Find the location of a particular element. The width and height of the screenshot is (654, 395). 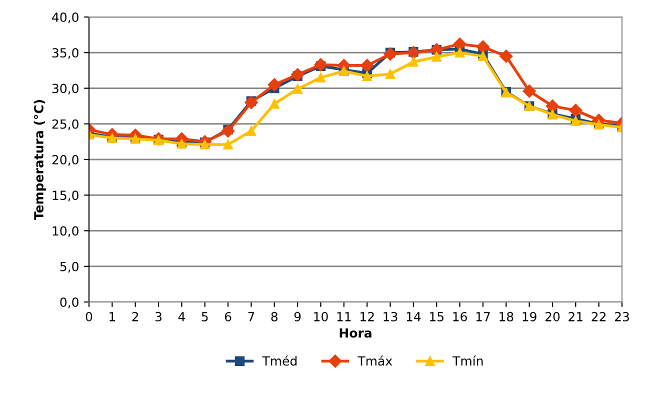

x-tick-label: 2 is located at coordinates (135, 317).